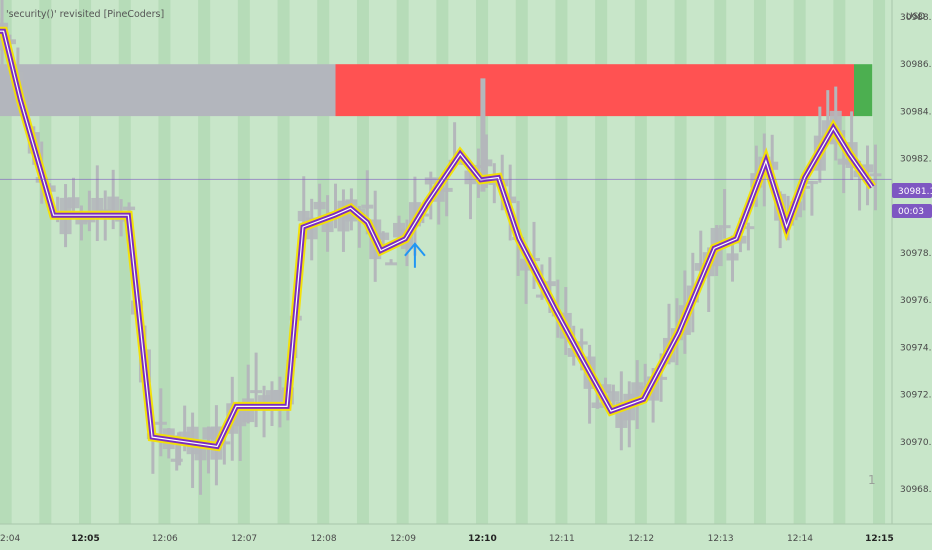  Describe the element at coordinates (641, 539) in the screenshot. I see `x-tick-label: 12:12` at that location.